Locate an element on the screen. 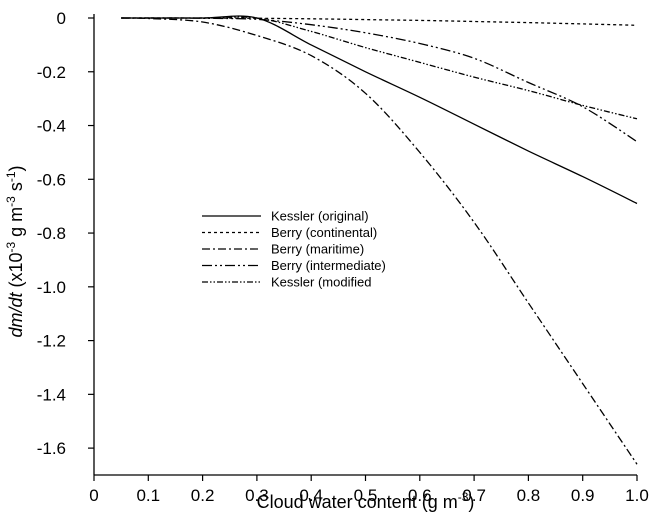 Image resolution: width=655 pixels, height=517 pixels. legend-label-3: Berry (maritime) is located at coordinates (317, 249).